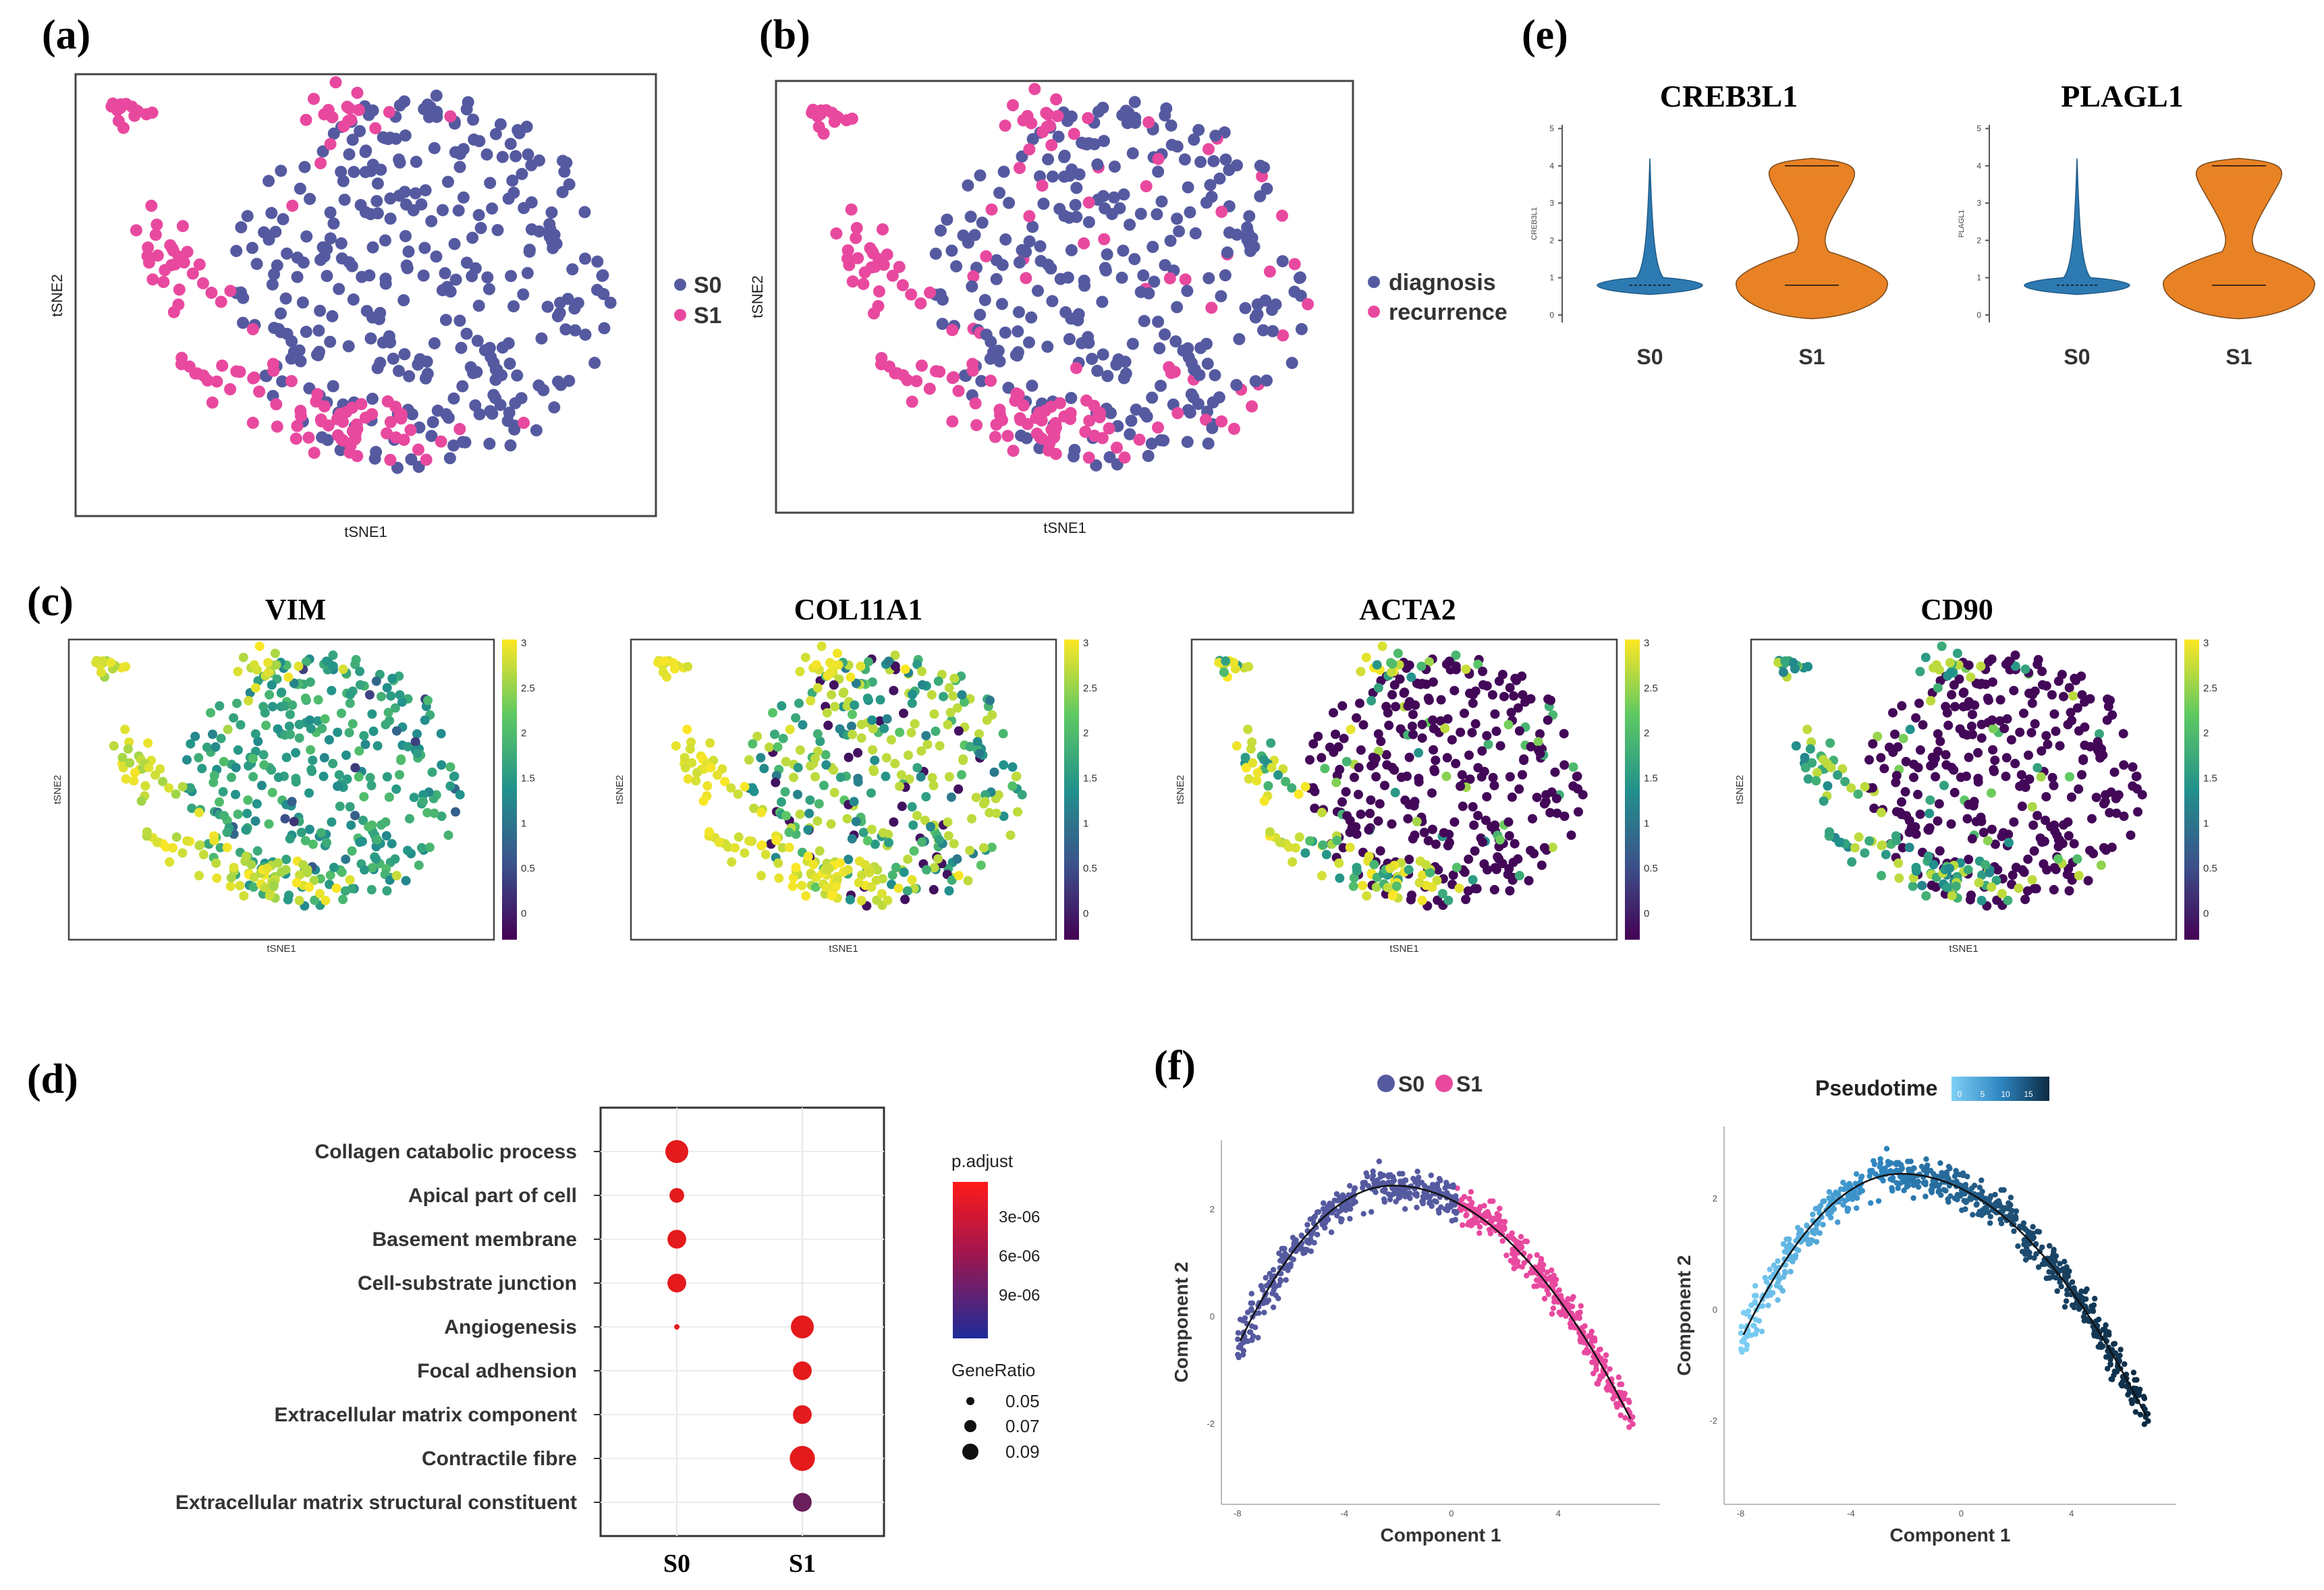 This screenshot has height=1590, width=2324. Describe the element at coordinates (1448, 312) in the screenshot. I see `legend-label-recurrence: recurrence` at that location.